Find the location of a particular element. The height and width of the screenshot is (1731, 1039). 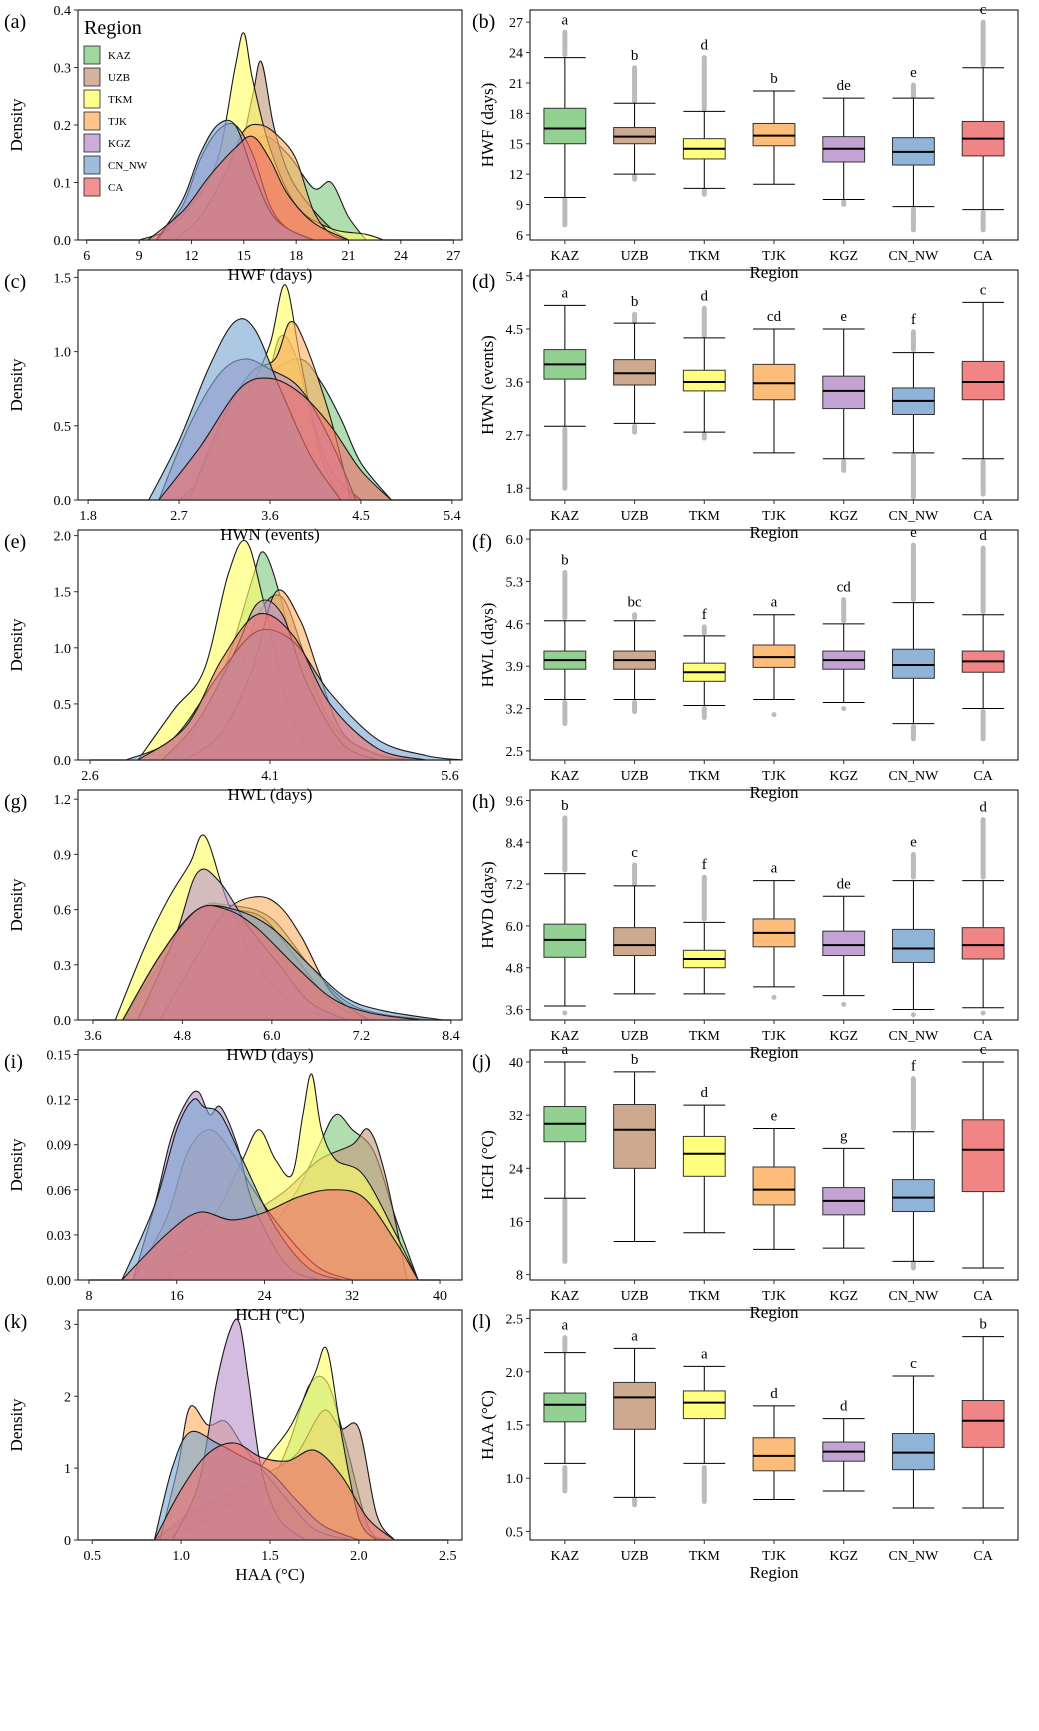

legend-label: KGZ is located at coordinates (119, 144).